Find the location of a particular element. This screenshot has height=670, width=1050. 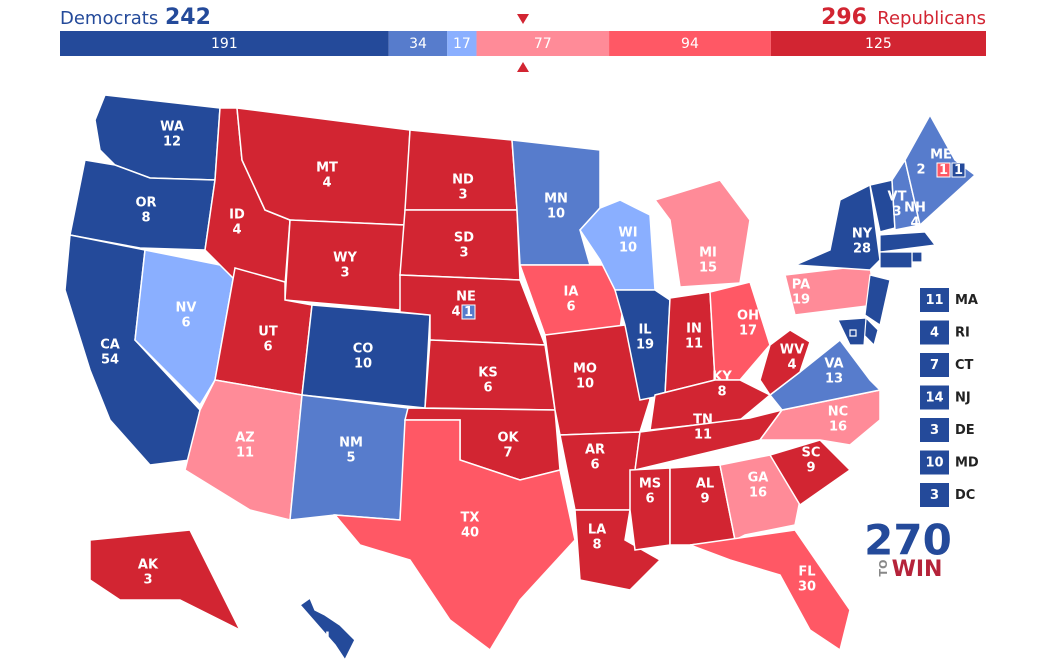

state-abbr: MO is located at coordinates (585, 369).